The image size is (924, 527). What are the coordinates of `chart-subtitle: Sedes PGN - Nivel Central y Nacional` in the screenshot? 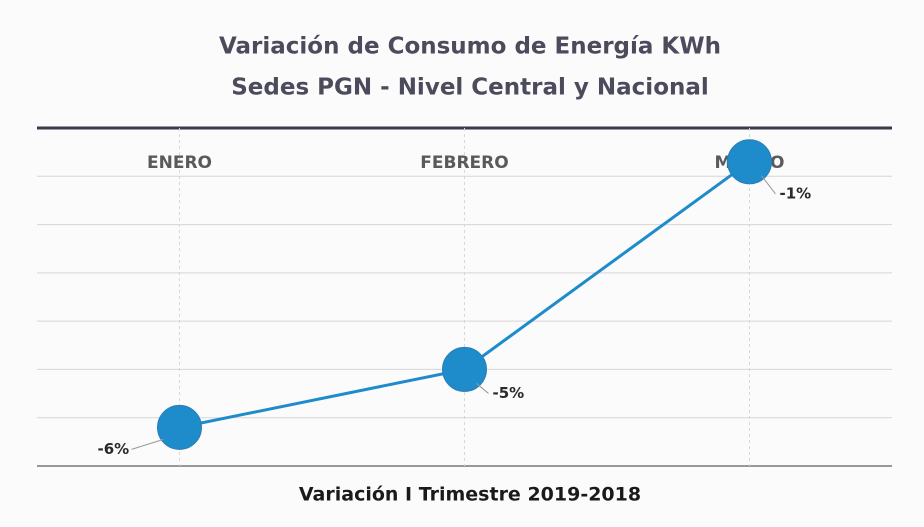 It's located at (470, 88).